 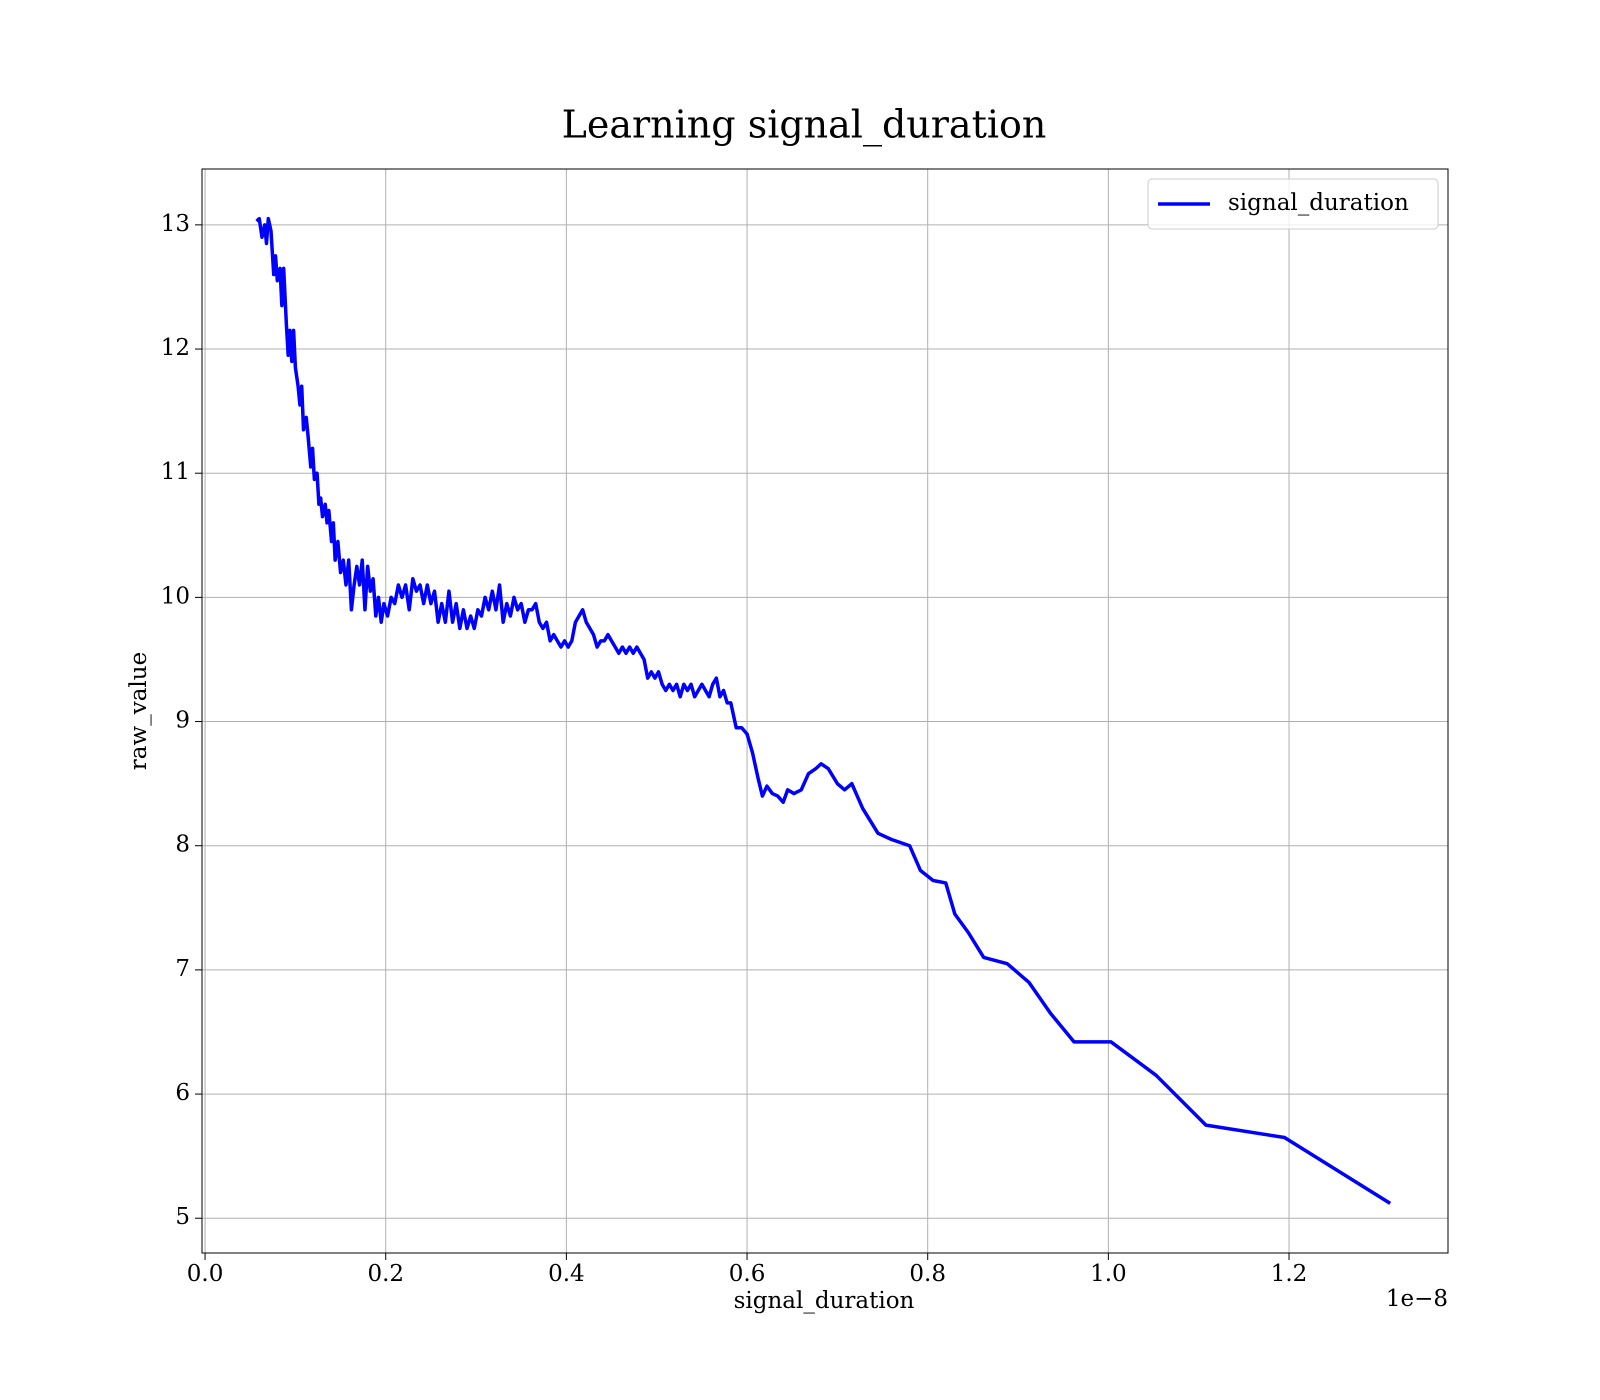 I want to click on x-tick-label: 0.8, so click(x=927, y=1274).